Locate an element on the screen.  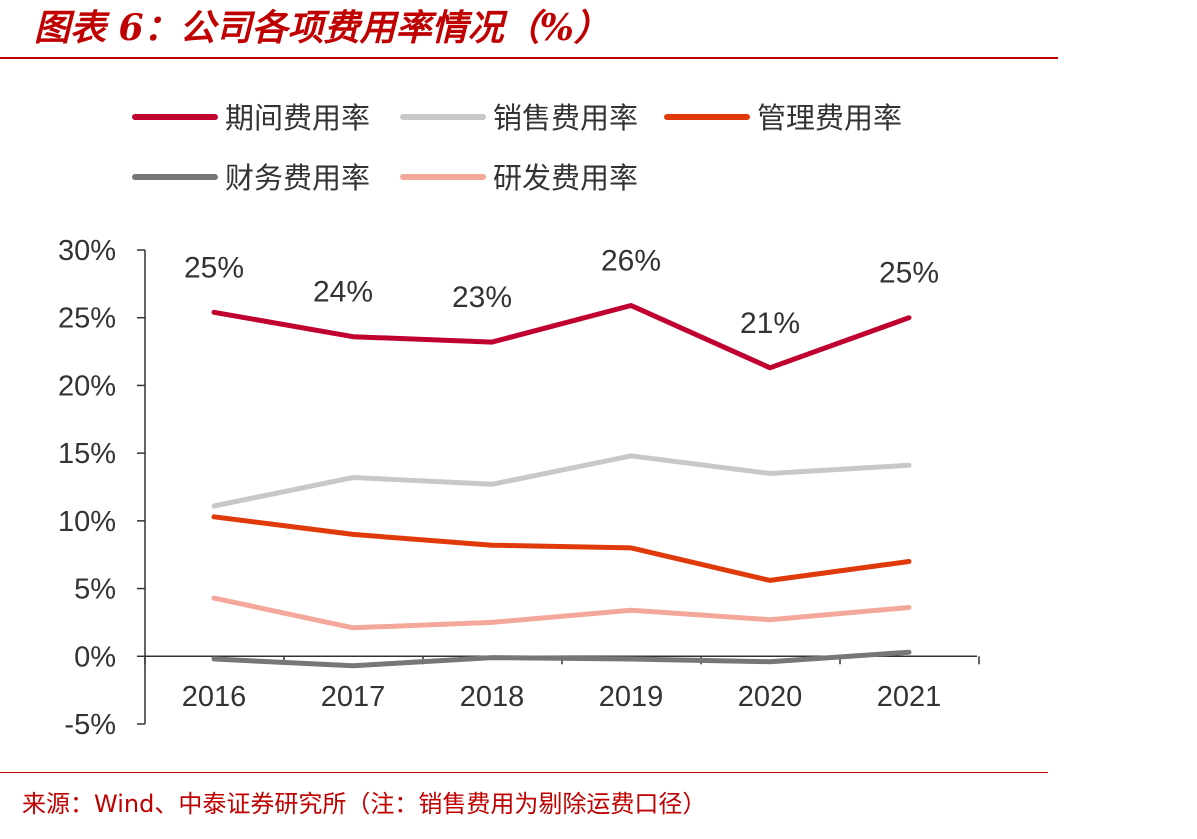
source-divider is located at coordinates (524, 772).